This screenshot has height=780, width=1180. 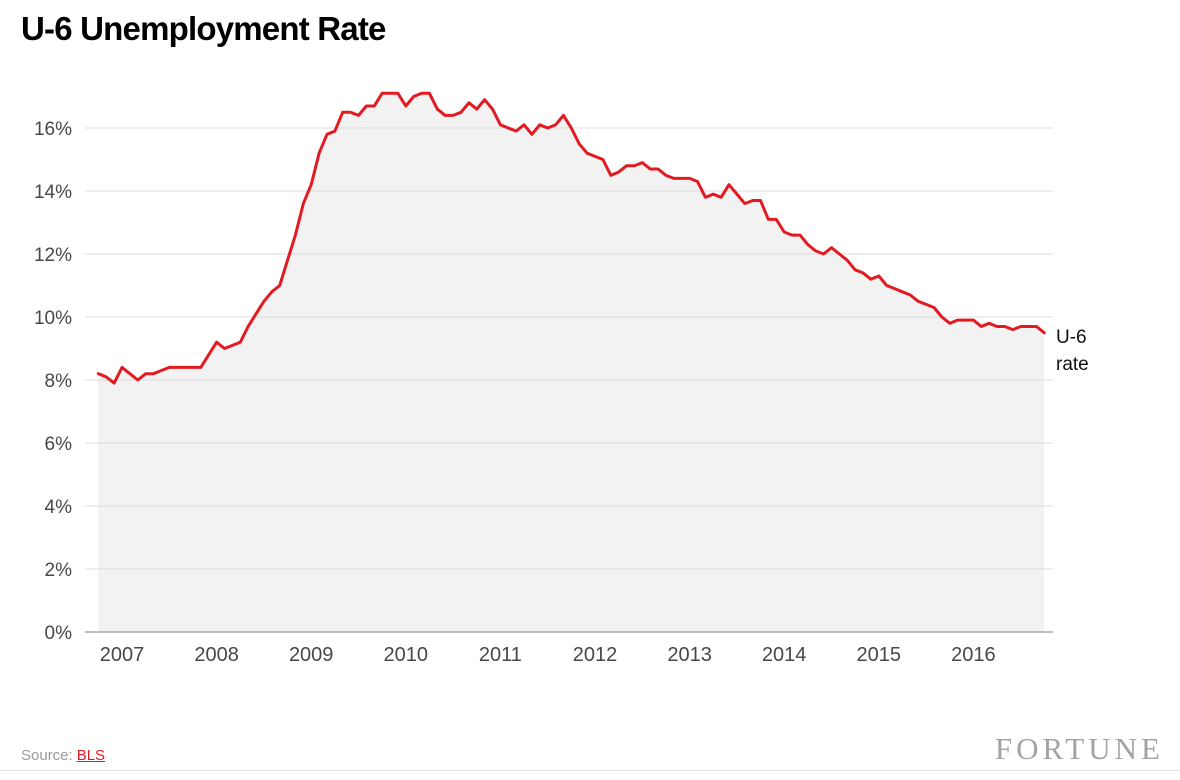 What do you see at coordinates (53, 192) in the screenshot?
I see `y-tick-label: 14%` at bounding box center [53, 192].